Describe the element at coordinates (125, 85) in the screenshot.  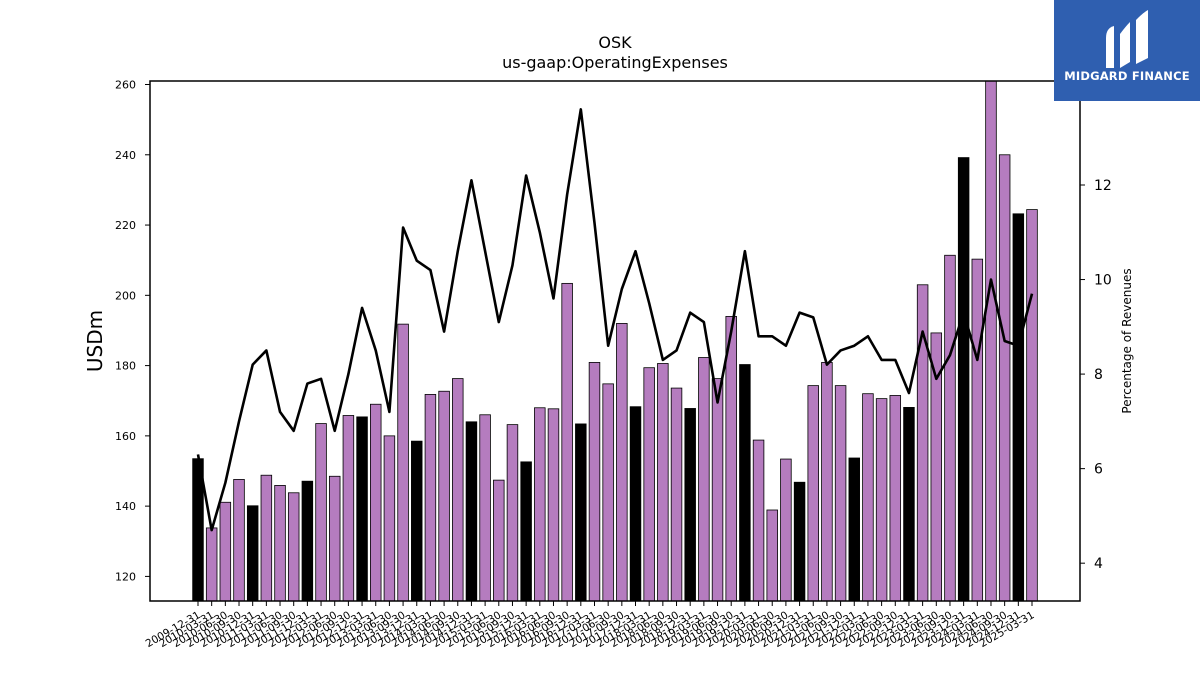
I see `y-tick-label: 260` at that location.